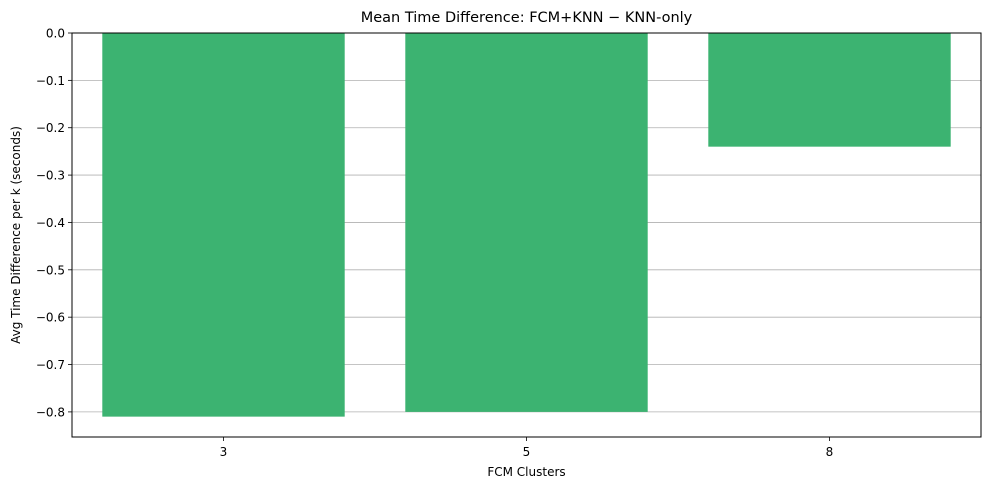 This screenshot has height=490, width=989. What do you see at coordinates (50, 176) in the screenshot?
I see `y-tick-label: −0.3` at bounding box center [50, 176].